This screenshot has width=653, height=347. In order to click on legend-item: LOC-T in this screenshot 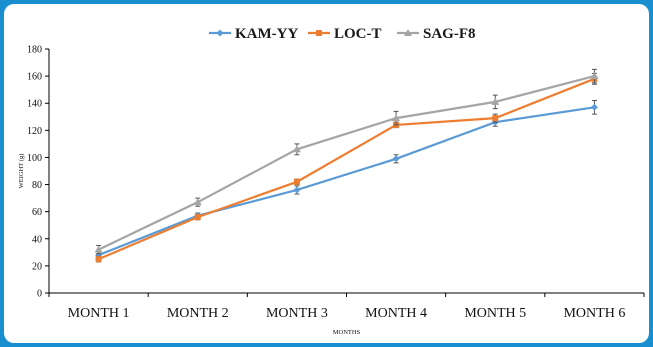, I will do `click(345, 34)`.